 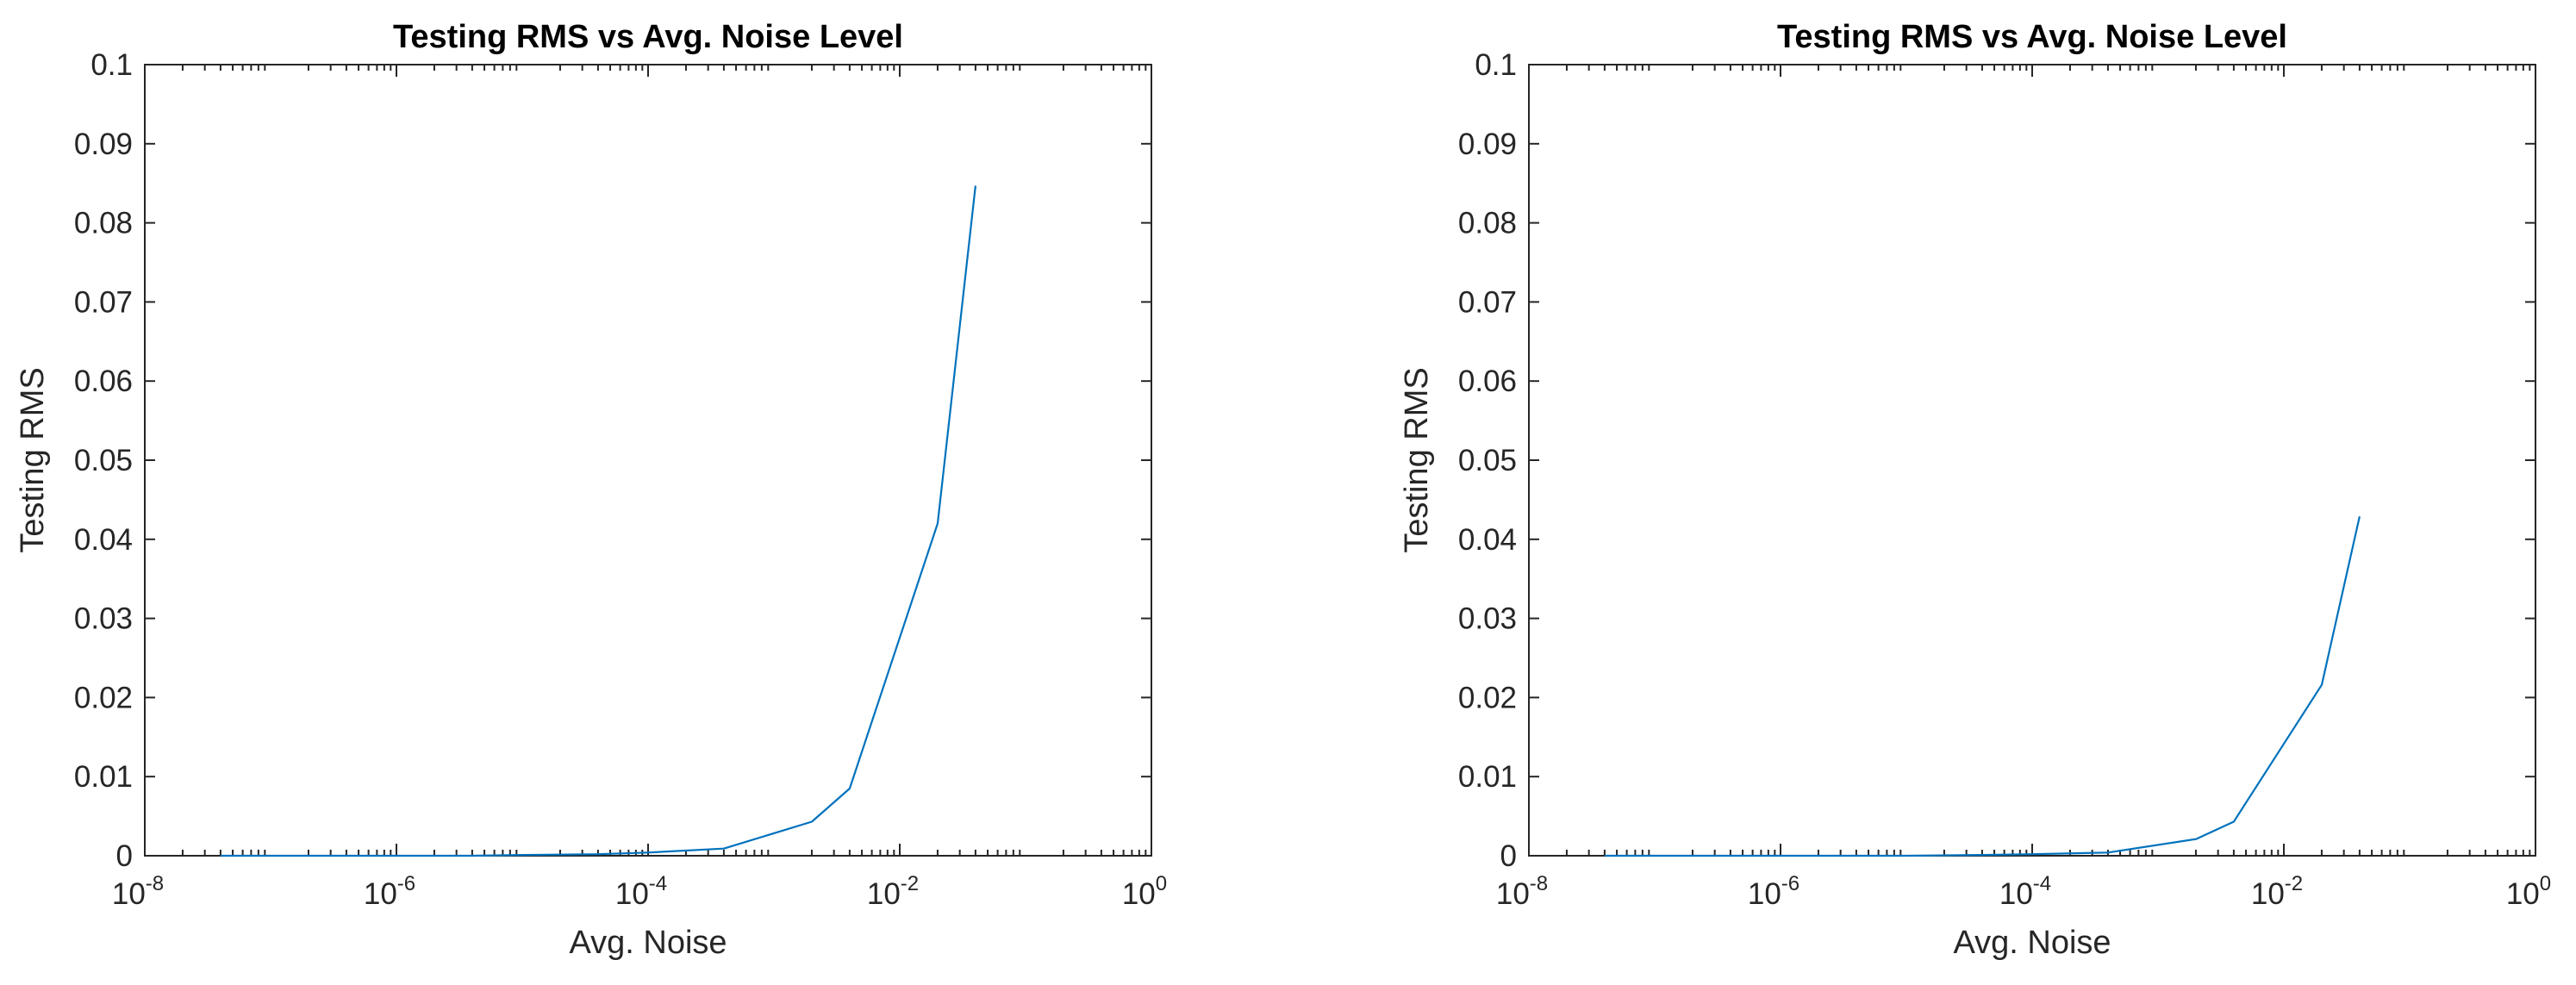 I want to click on series-line, so click(x=1982, y=686).